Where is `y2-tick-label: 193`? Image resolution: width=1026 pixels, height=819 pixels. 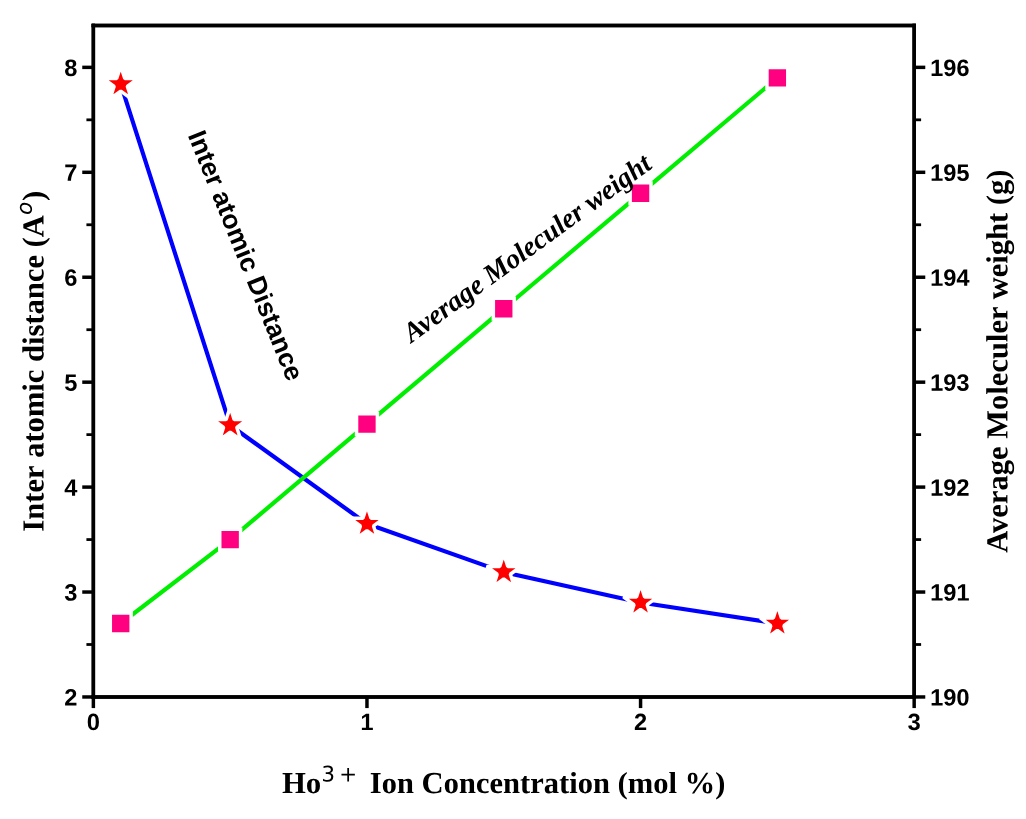
y2-tick-label: 193 is located at coordinates (950, 382).